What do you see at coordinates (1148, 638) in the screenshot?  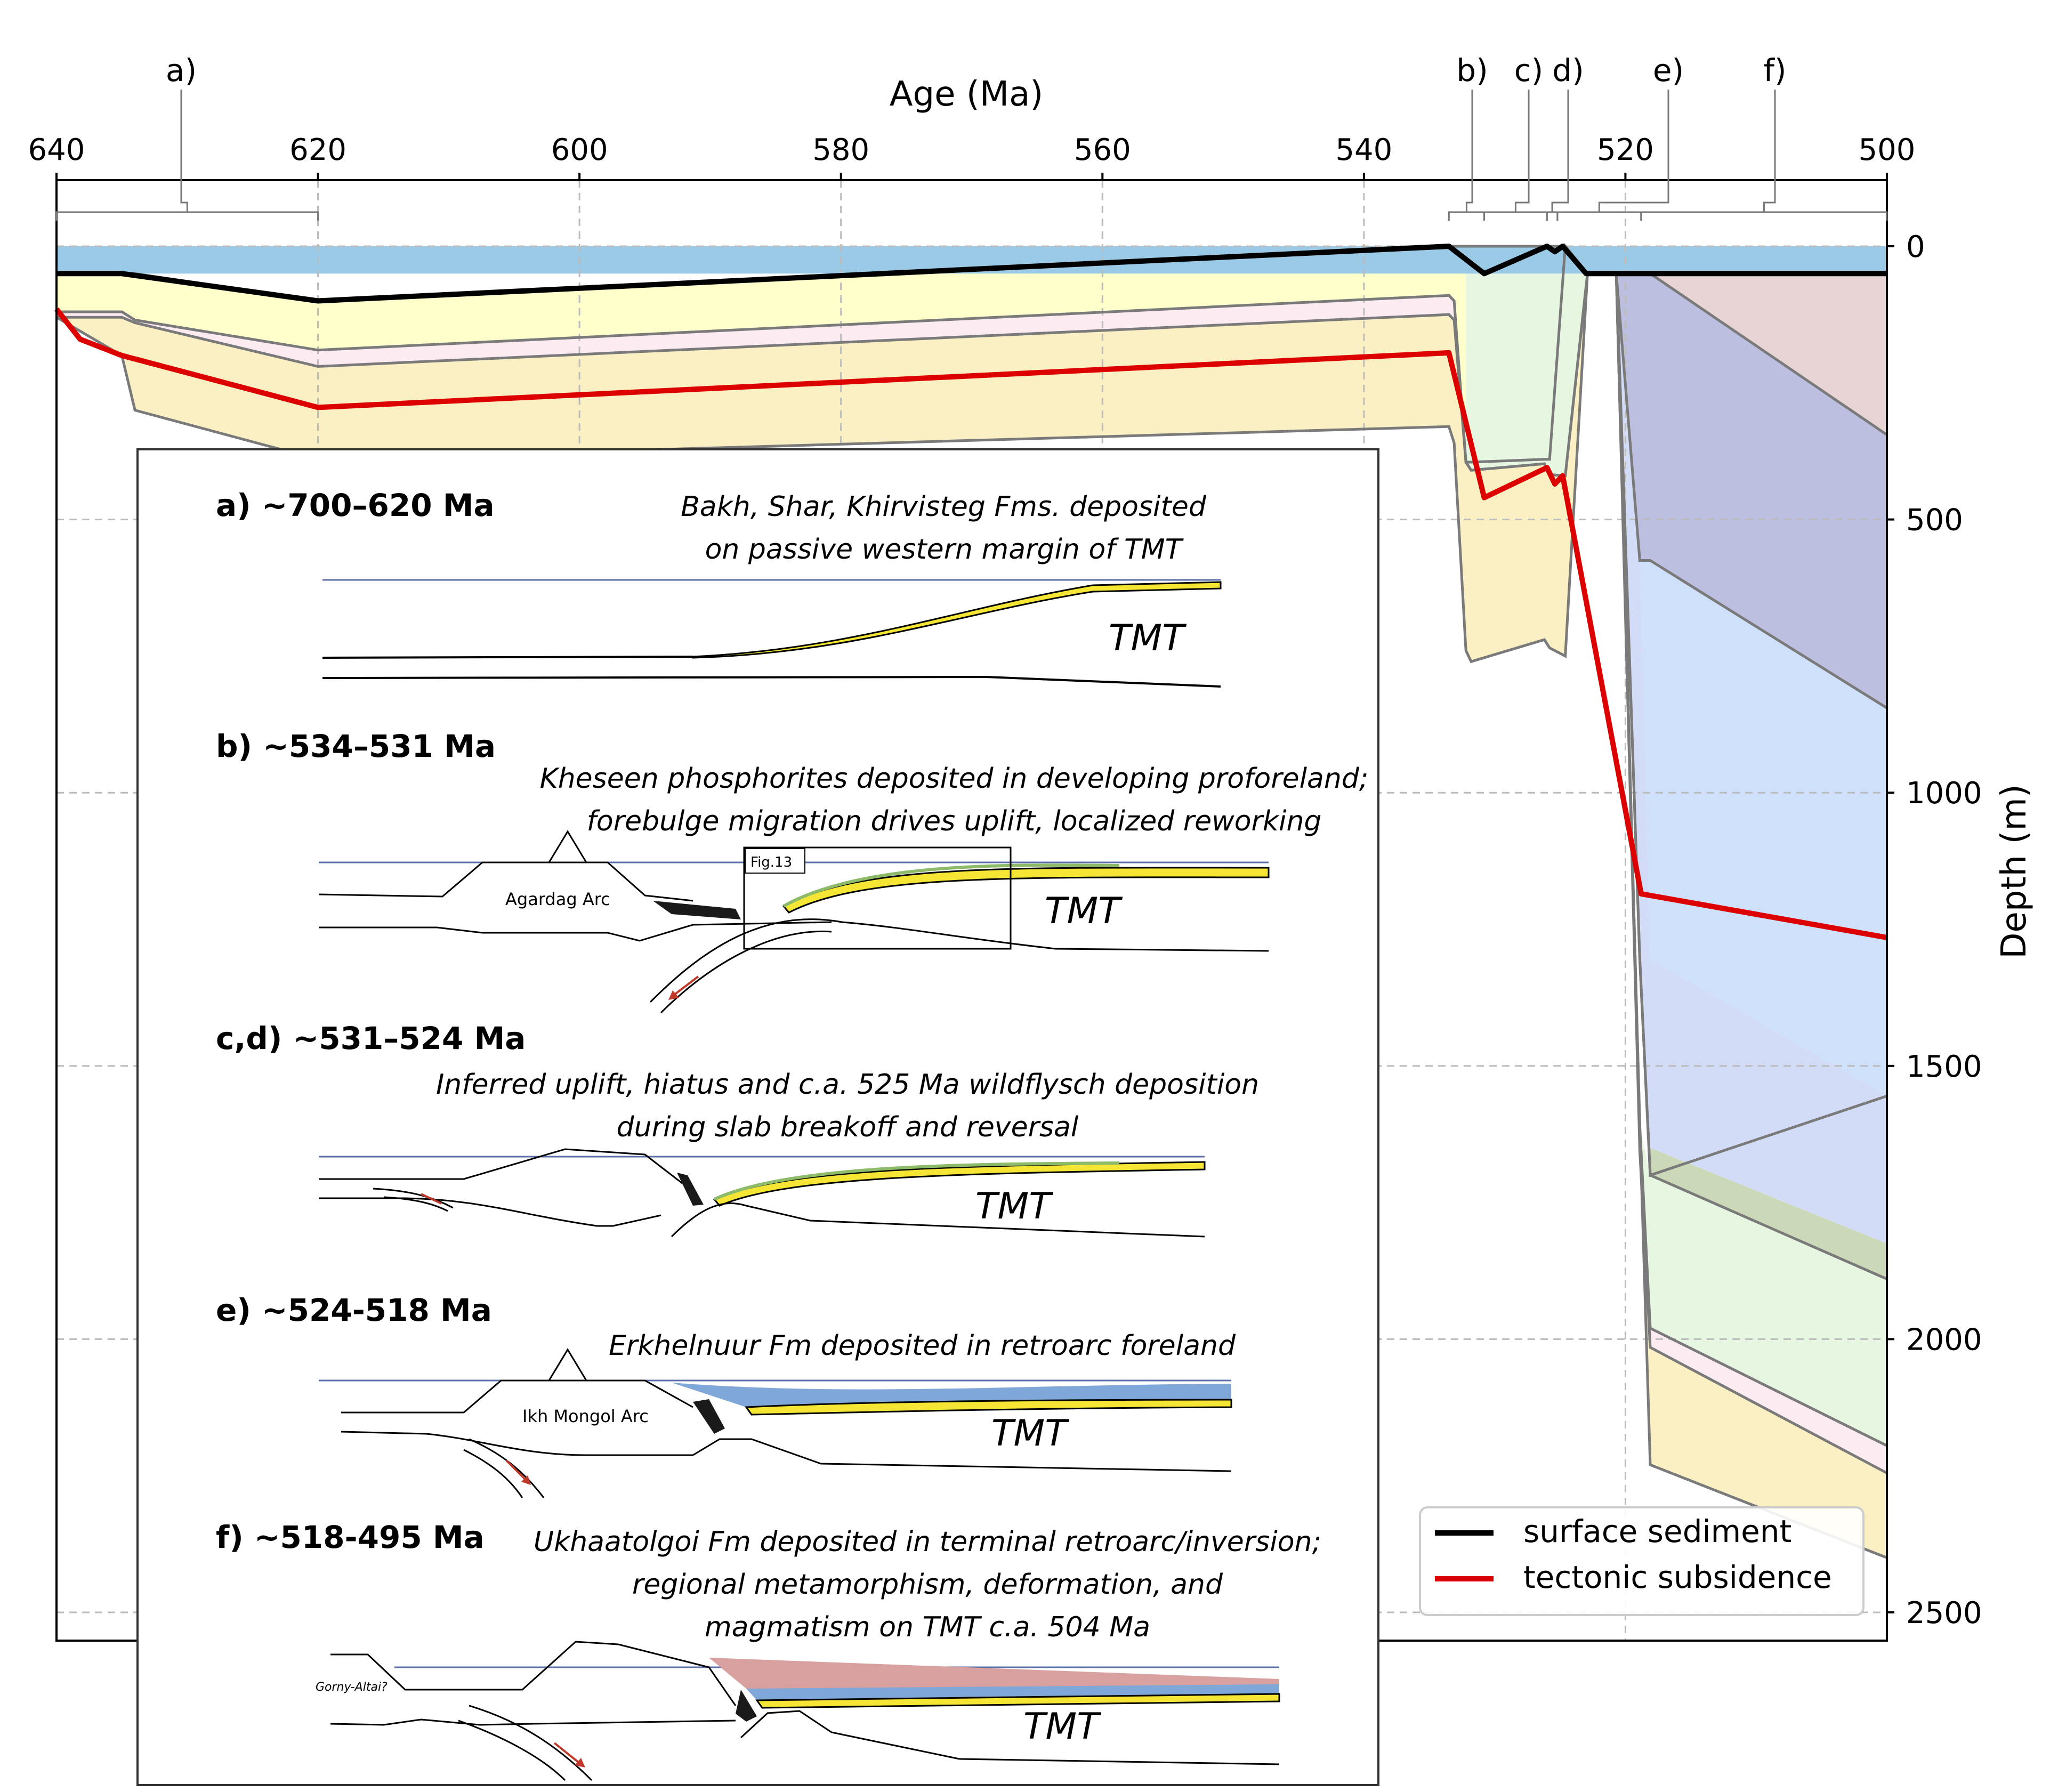 I see `panel-a-tmt-label: TMT` at bounding box center [1148, 638].